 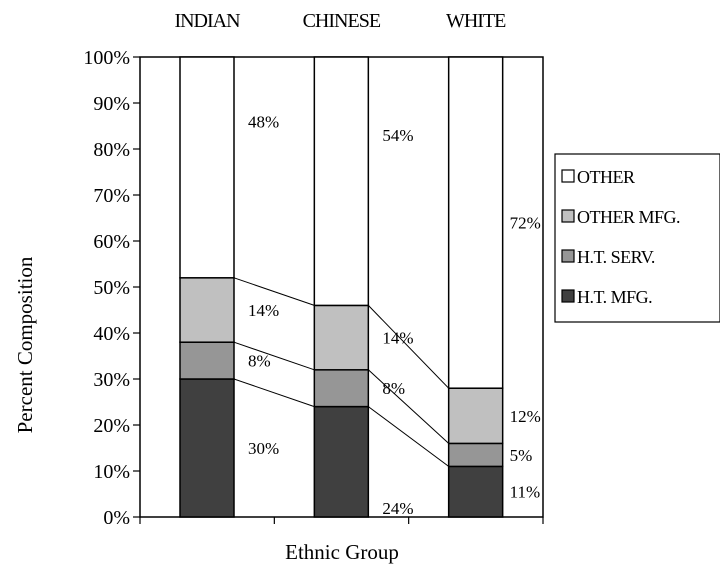 What do you see at coordinates (25, 344) in the screenshot?
I see `y-axis-title: Percent Composition` at bounding box center [25, 344].